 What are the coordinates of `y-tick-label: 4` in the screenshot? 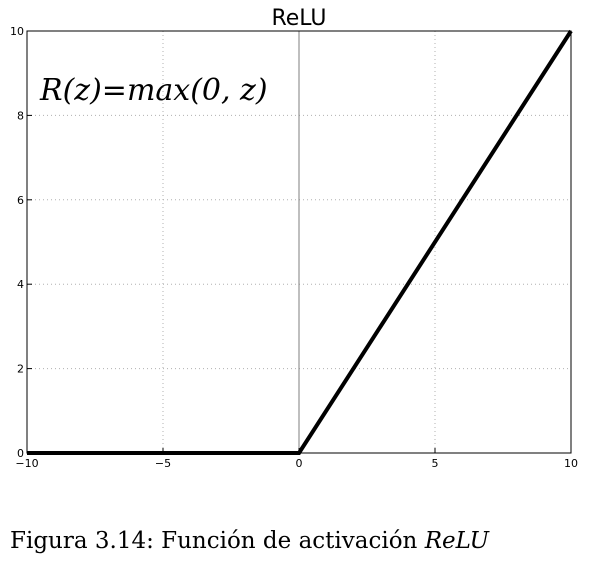 It's located at (20, 284).